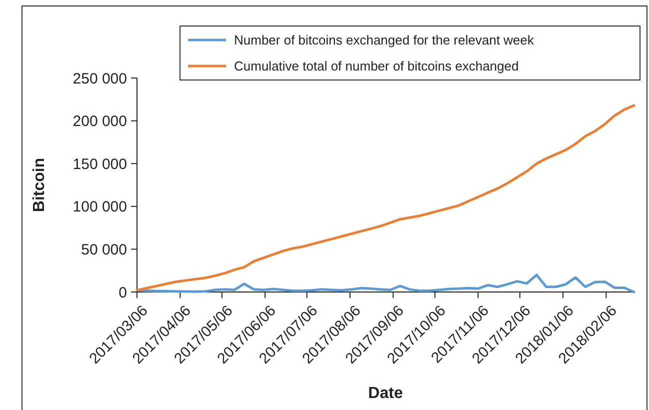 The width and height of the screenshot is (649, 410). I want to click on y-tick-label: 250 000, so click(99, 79).